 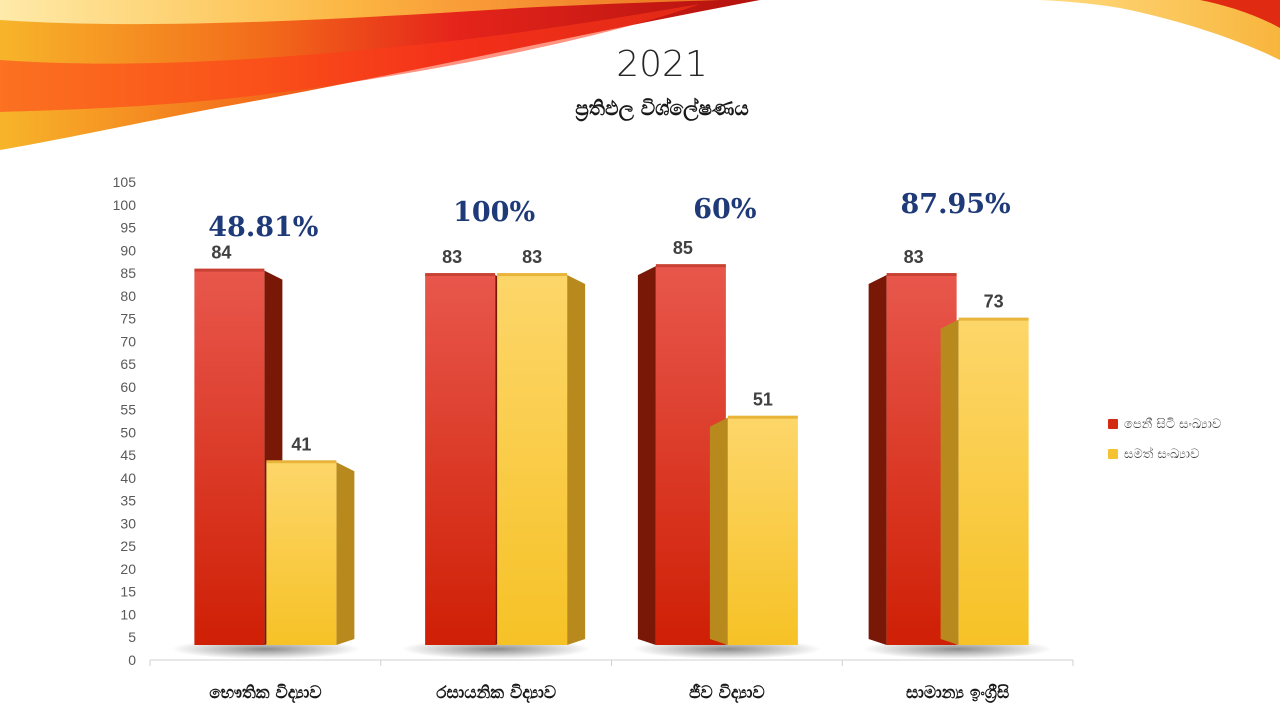 I want to click on legend-label-1: සමත් සංඛ්‍යාව, so click(x=1162, y=454).